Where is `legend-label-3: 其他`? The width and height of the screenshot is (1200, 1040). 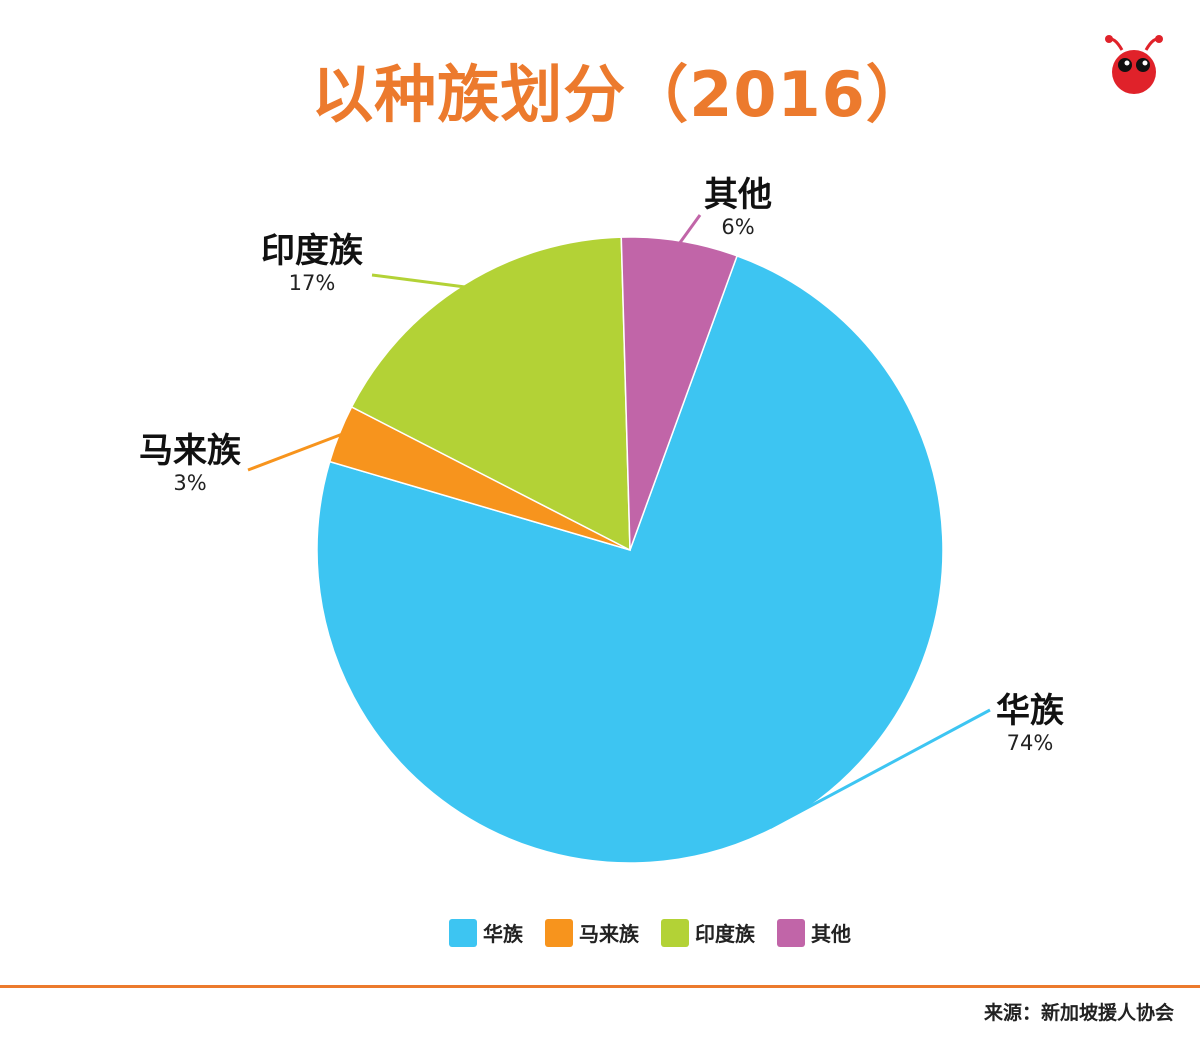
legend-label-3: 其他 is located at coordinates (831, 934).